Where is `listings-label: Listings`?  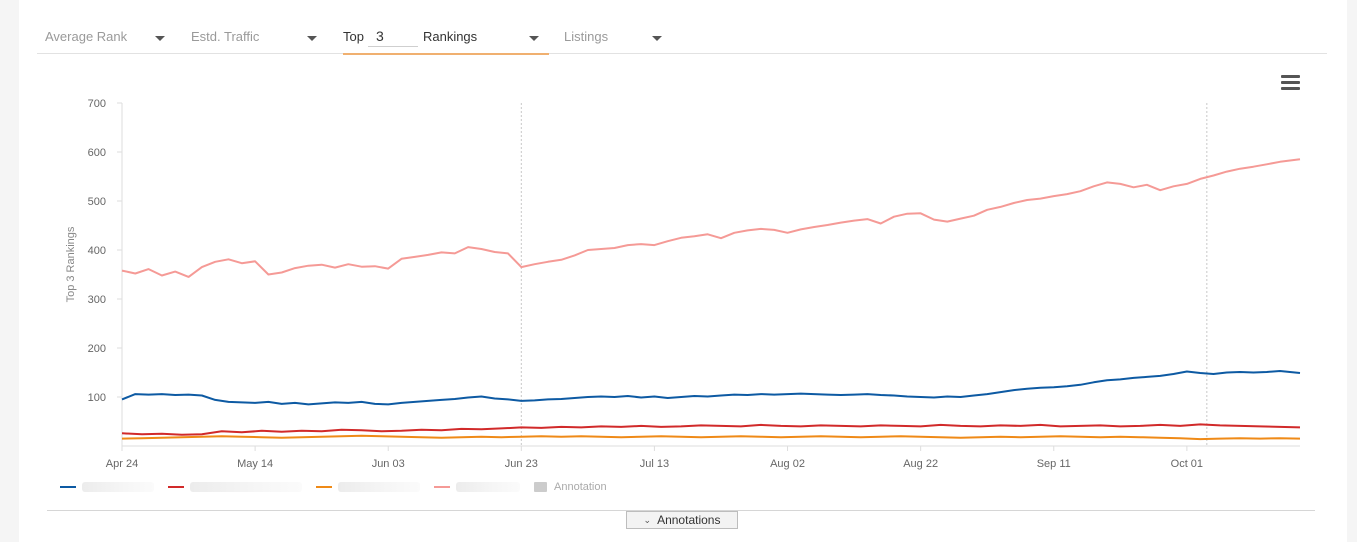
listings-label: Listings is located at coordinates (586, 36).